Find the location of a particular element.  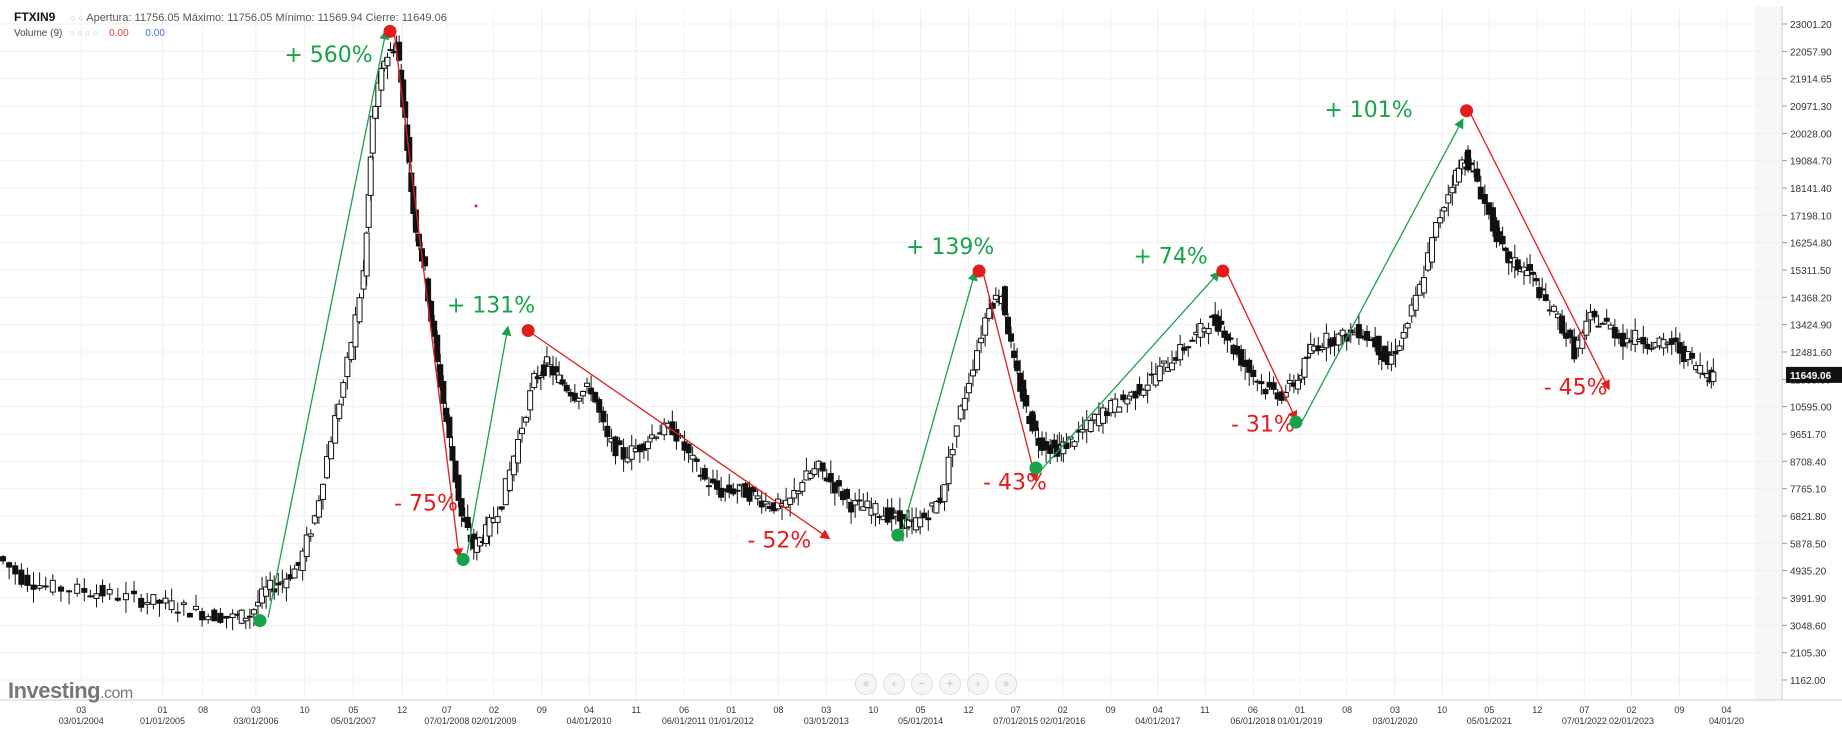

x-tick-label-bottom: 07/01/2008 is located at coordinates (446, 721).